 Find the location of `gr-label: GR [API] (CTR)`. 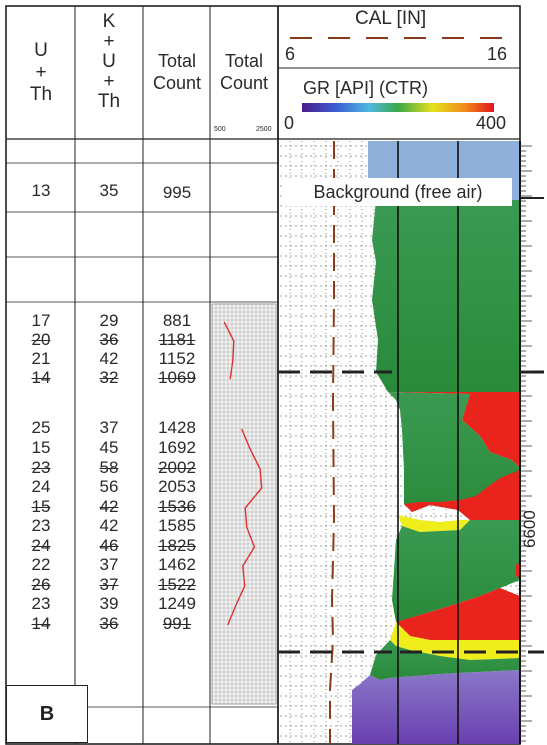

gr-label: GR [API] (CTR) is located at coordinates (365, 88).